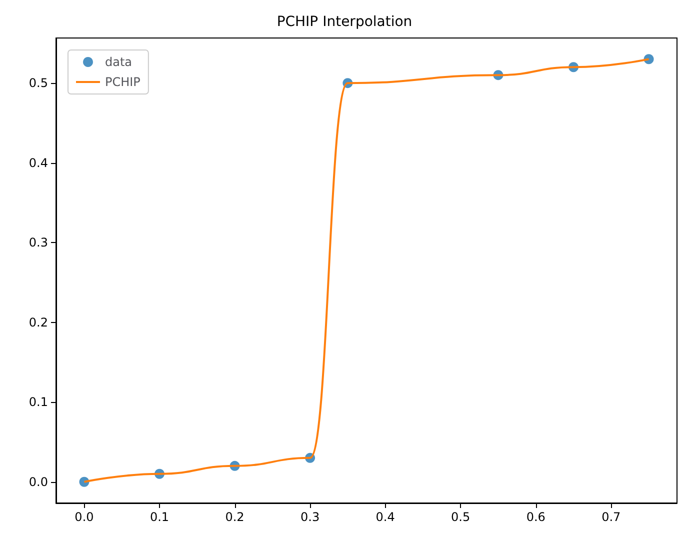 Image resolution: width=689 pixels, height=545 pixels. I want to click on x-tick-label: 0.7, so click(611, 517).